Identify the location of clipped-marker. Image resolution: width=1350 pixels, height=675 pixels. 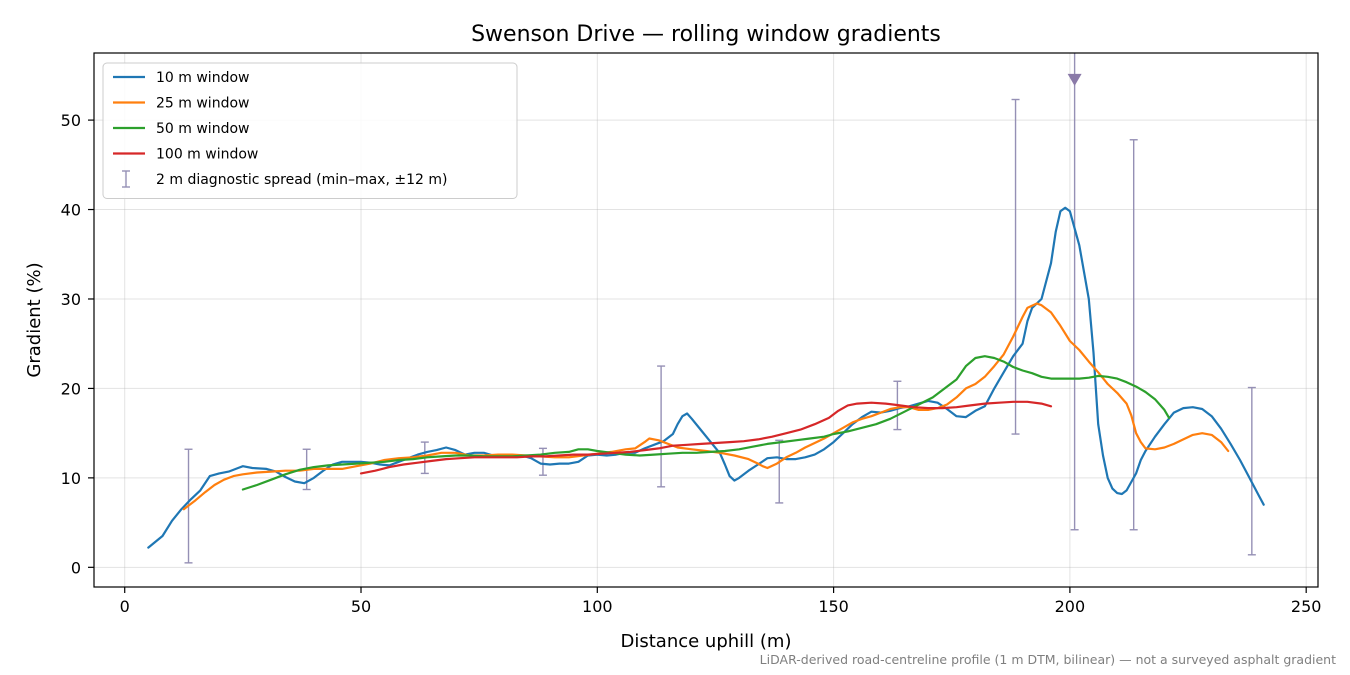
(1074, 79).